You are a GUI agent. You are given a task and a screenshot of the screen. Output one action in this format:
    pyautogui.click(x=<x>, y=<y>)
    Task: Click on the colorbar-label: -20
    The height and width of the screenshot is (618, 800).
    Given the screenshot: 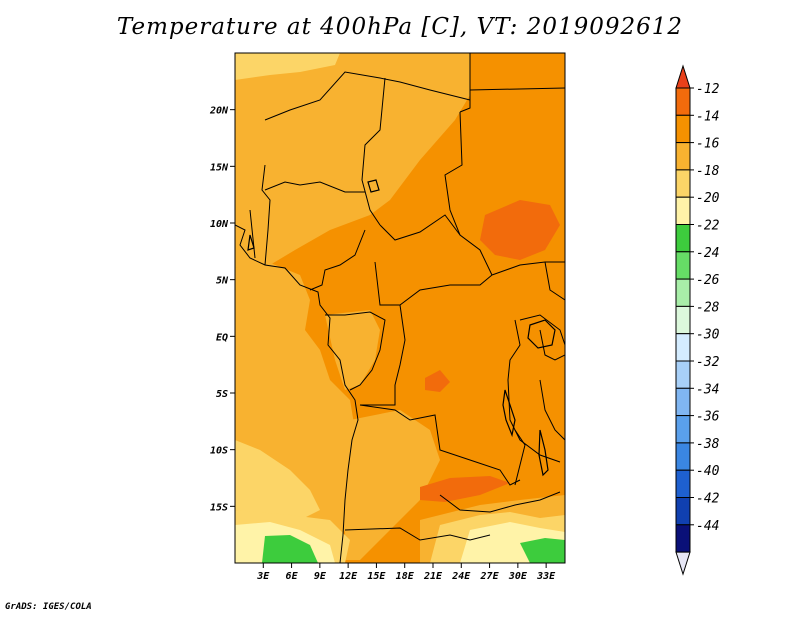 What is the action you would take?
    pyautogui.click(x=708, y=198)
    